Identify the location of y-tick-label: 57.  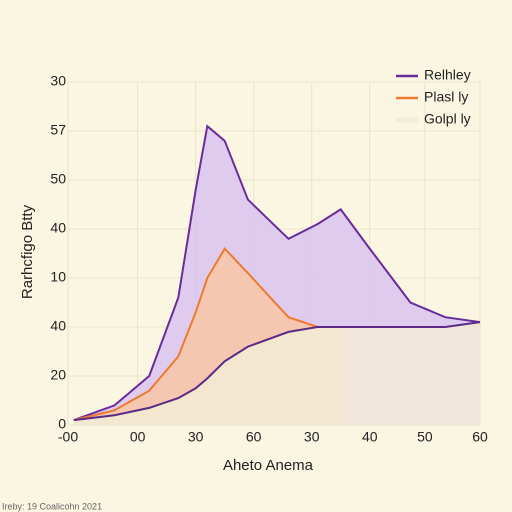
(58, 130).